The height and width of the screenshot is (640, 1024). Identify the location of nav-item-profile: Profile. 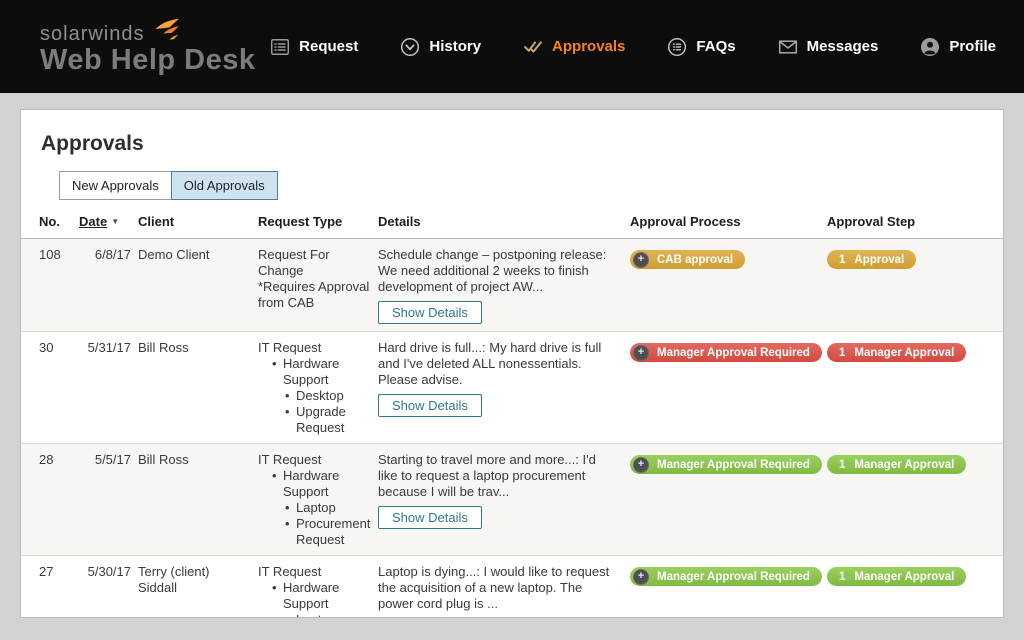
(958, 47).